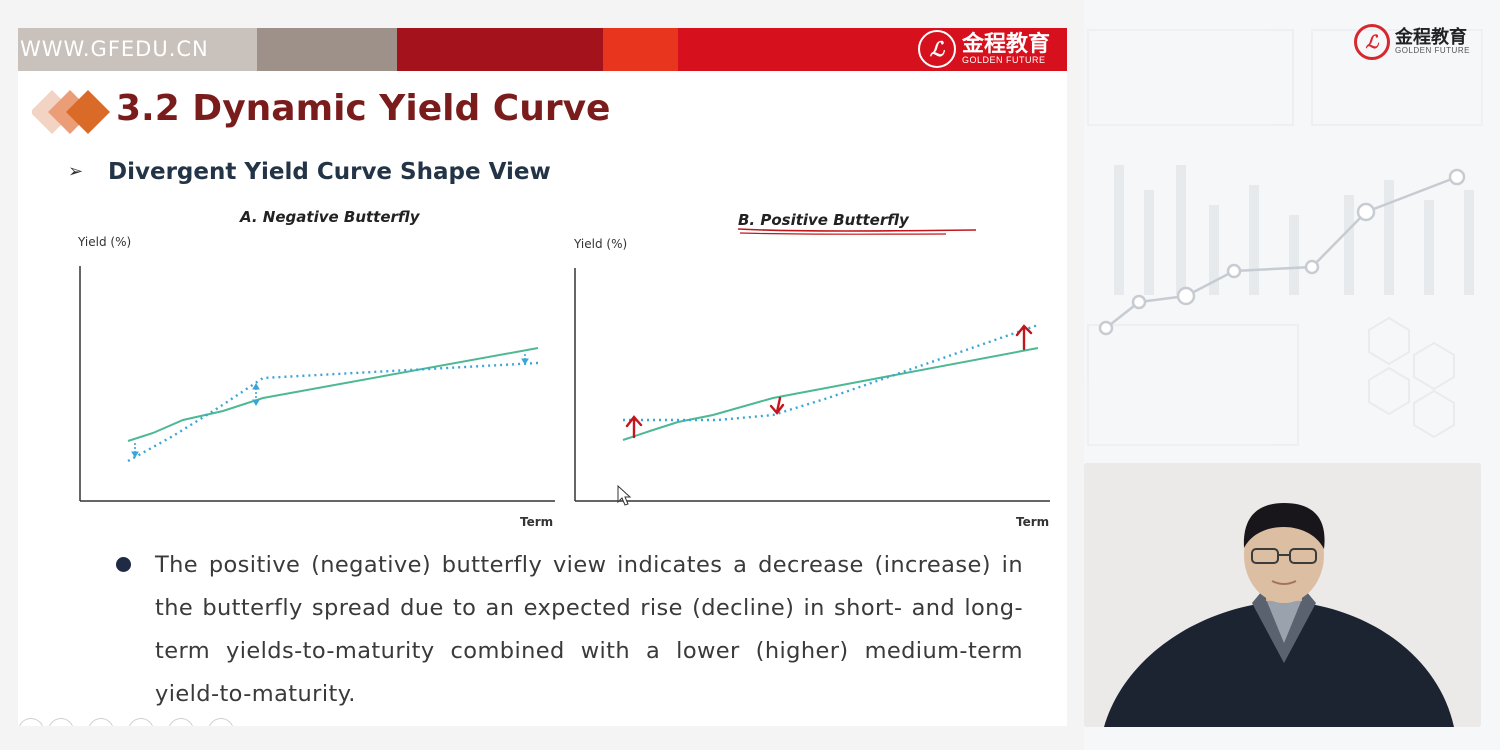  I want to click on right-logo-en: GOLDEN FUTURE, so click(1432, 50).